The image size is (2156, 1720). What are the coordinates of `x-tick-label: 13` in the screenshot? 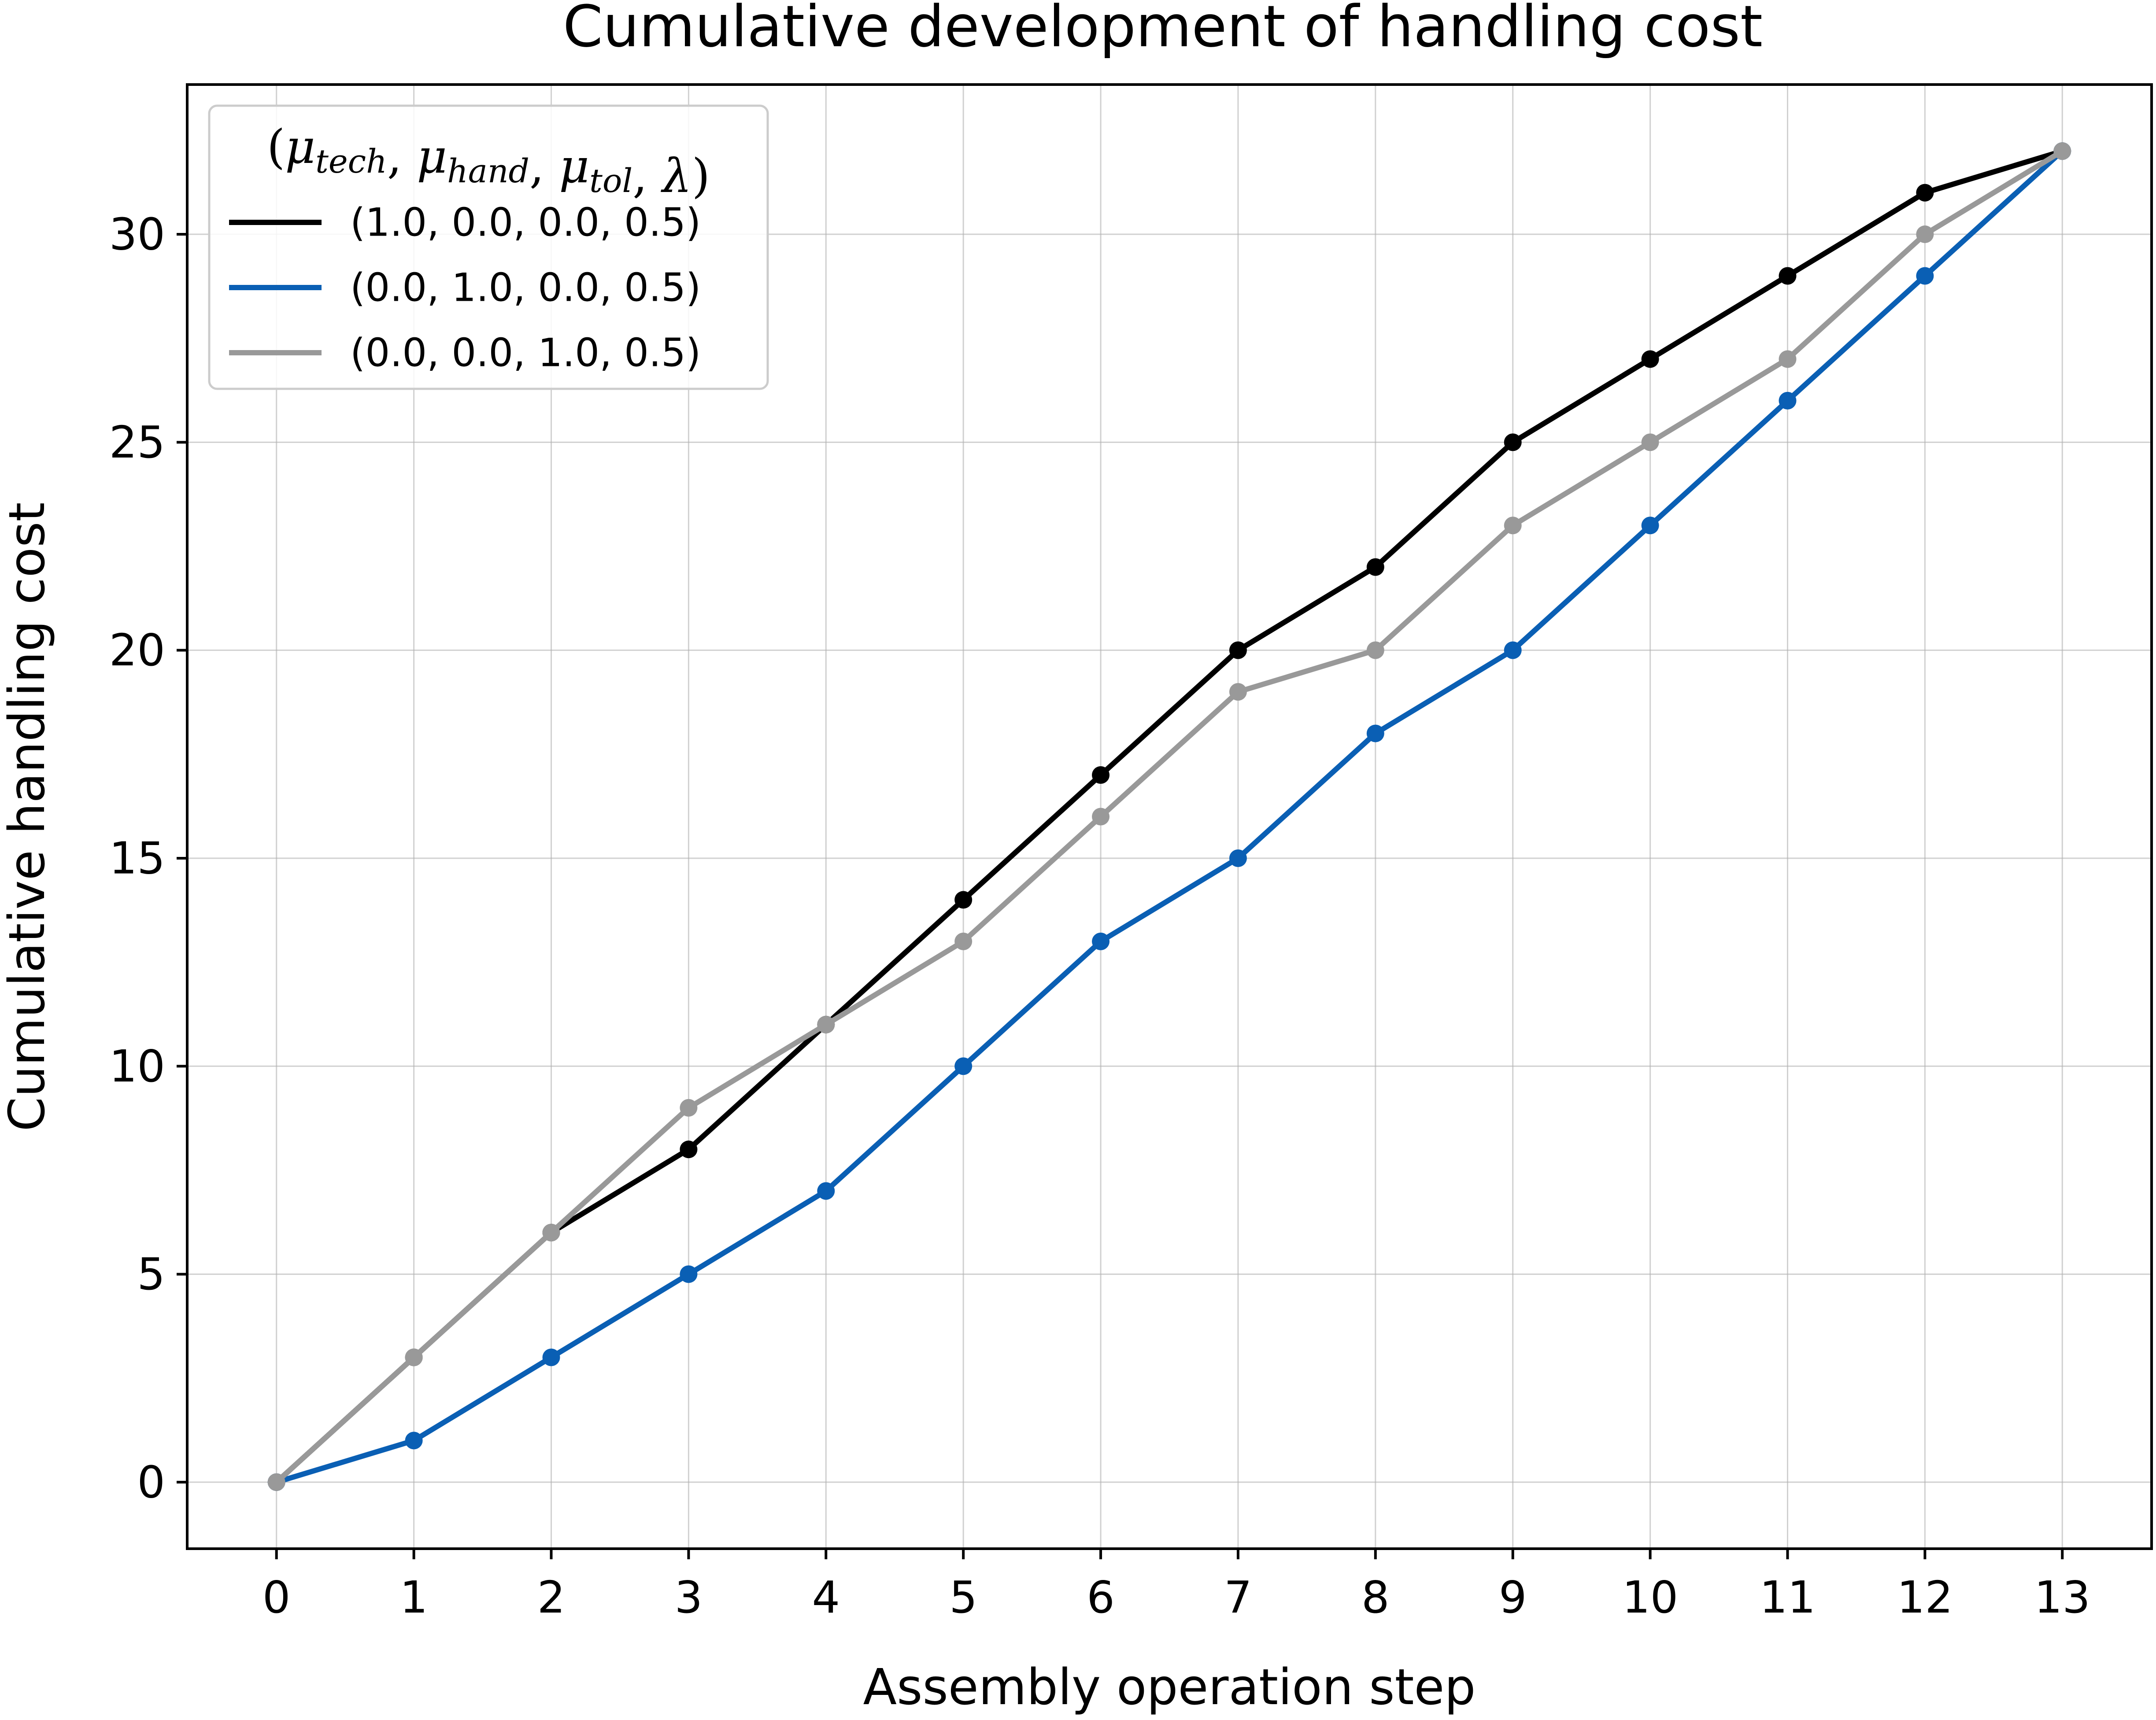 It's located at (2062, 1598).